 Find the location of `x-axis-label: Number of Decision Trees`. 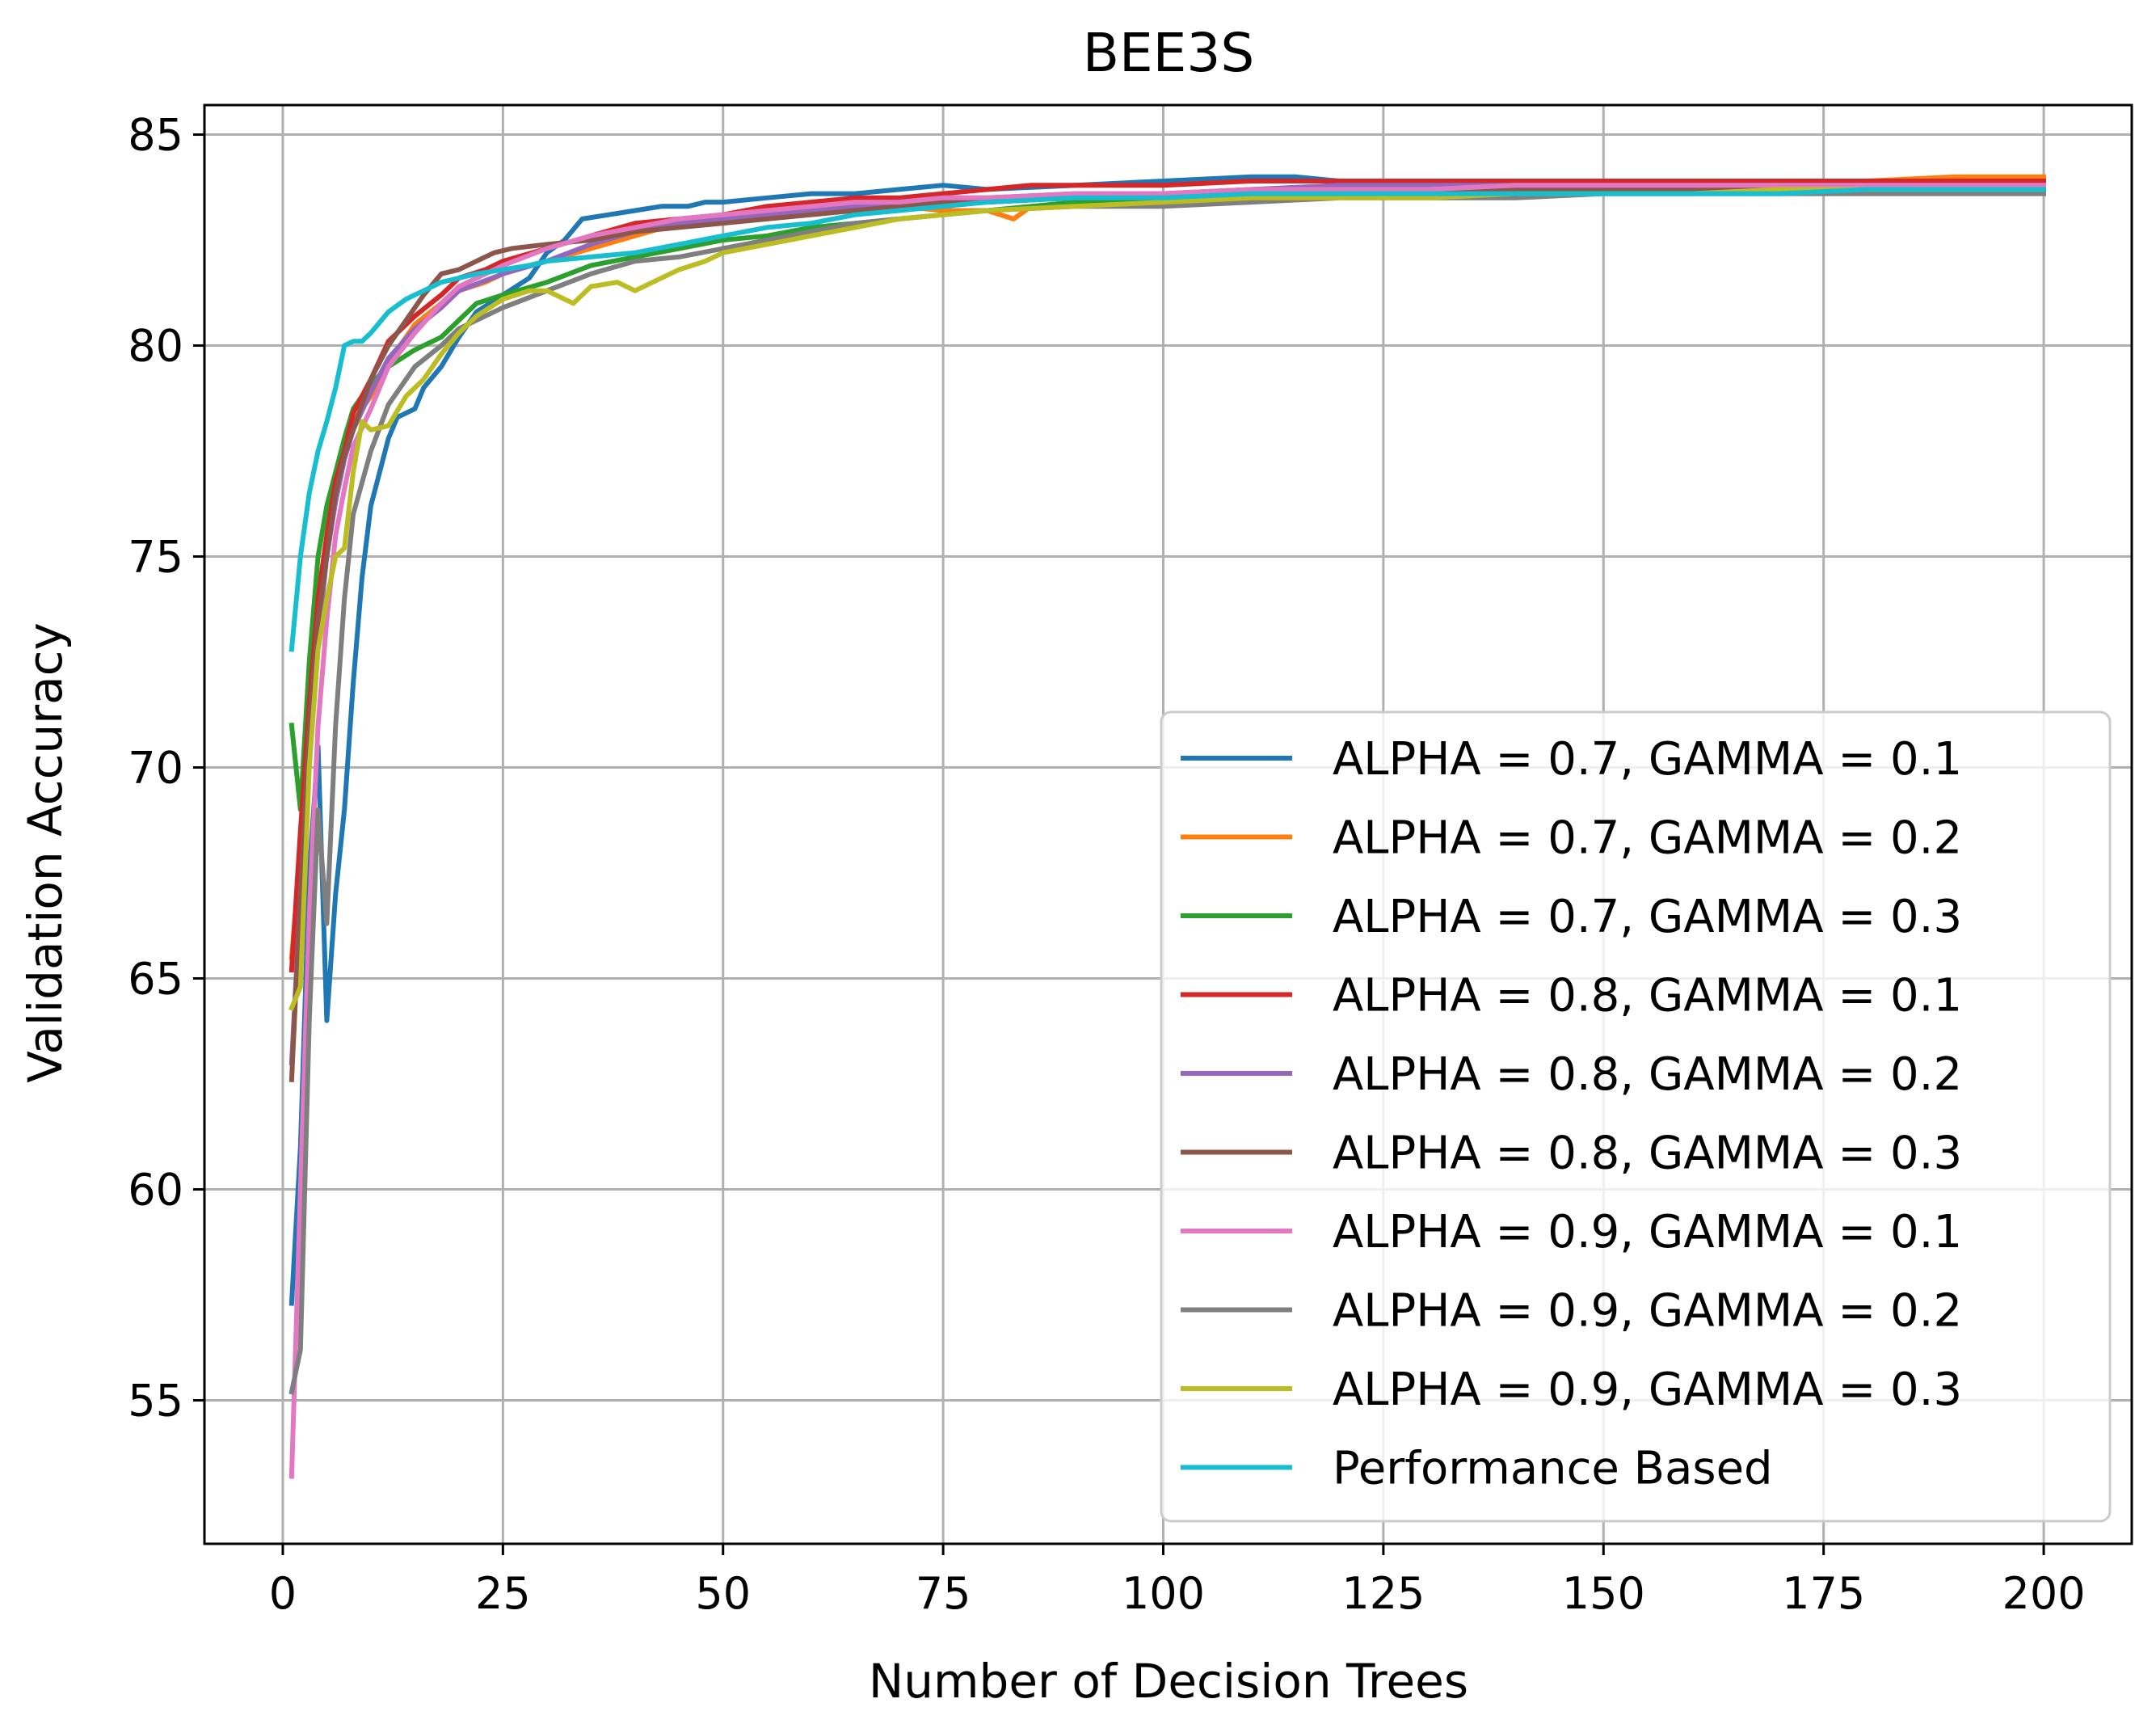

x-axis-label: Number of Decision Trees is located at coordinates (1168, 1681).